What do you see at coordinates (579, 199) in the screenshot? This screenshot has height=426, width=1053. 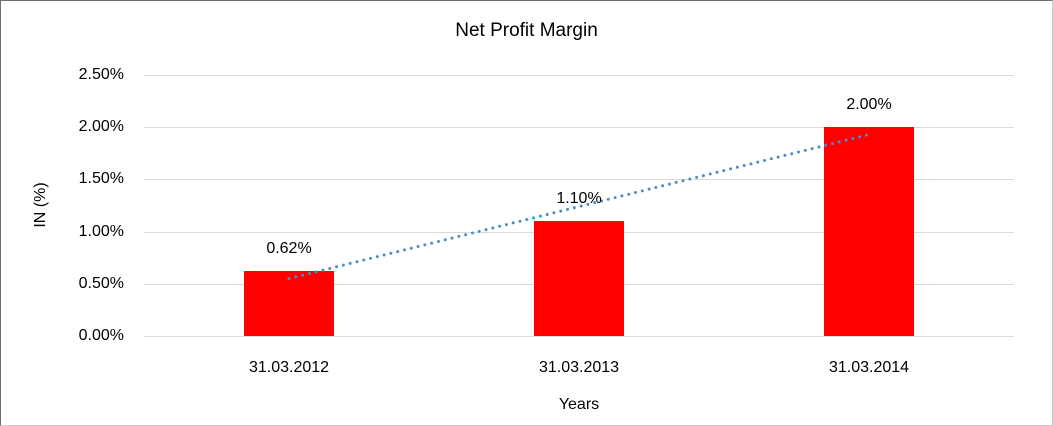 I see `bar-value-label: 1.10%` at bounding box center [579, 199].